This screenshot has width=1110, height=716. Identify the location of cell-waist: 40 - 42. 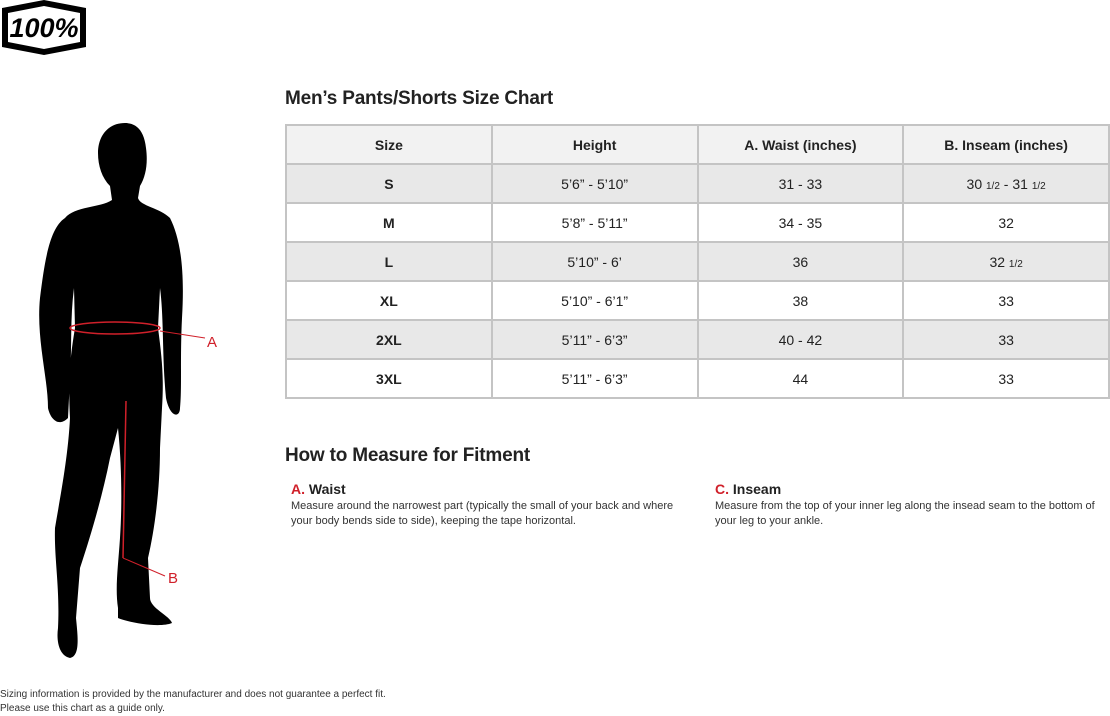
(800, 339).